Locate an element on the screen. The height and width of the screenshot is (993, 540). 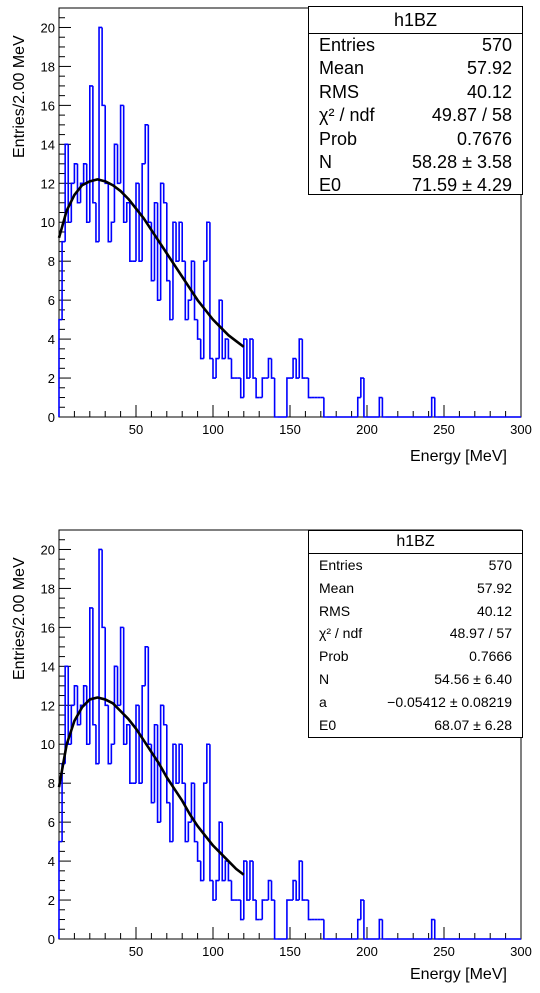
stats-key: Entries is located at coordinates (347, 45).